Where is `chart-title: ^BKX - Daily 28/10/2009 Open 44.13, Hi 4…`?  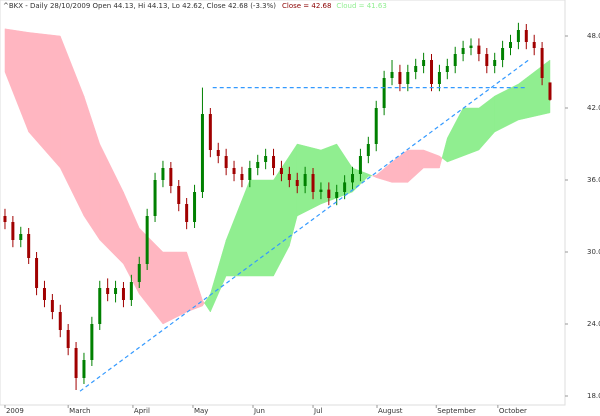
chart-title: ^BKX - Daily 28/10/2009 Open 44.13, Hi 4… is located at coordinates (139, 6).